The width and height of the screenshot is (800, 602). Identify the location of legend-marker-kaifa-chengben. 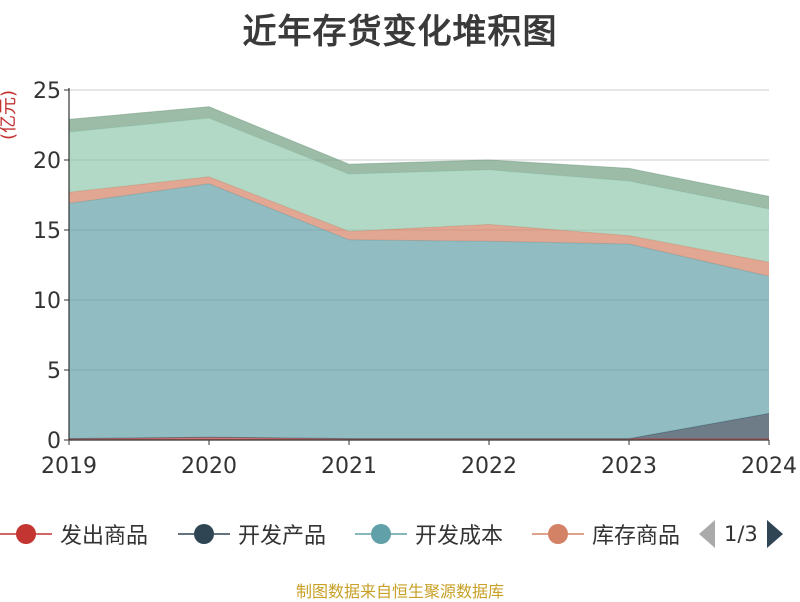
(381, 534).